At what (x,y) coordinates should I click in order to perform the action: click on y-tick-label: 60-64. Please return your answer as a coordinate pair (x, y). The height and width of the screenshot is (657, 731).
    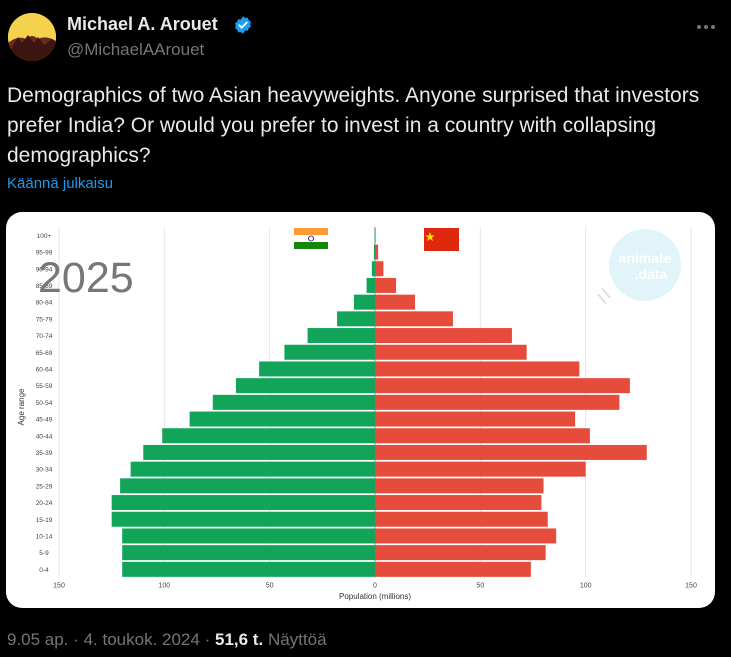
    Looking at the image, I should click on (44, 369).